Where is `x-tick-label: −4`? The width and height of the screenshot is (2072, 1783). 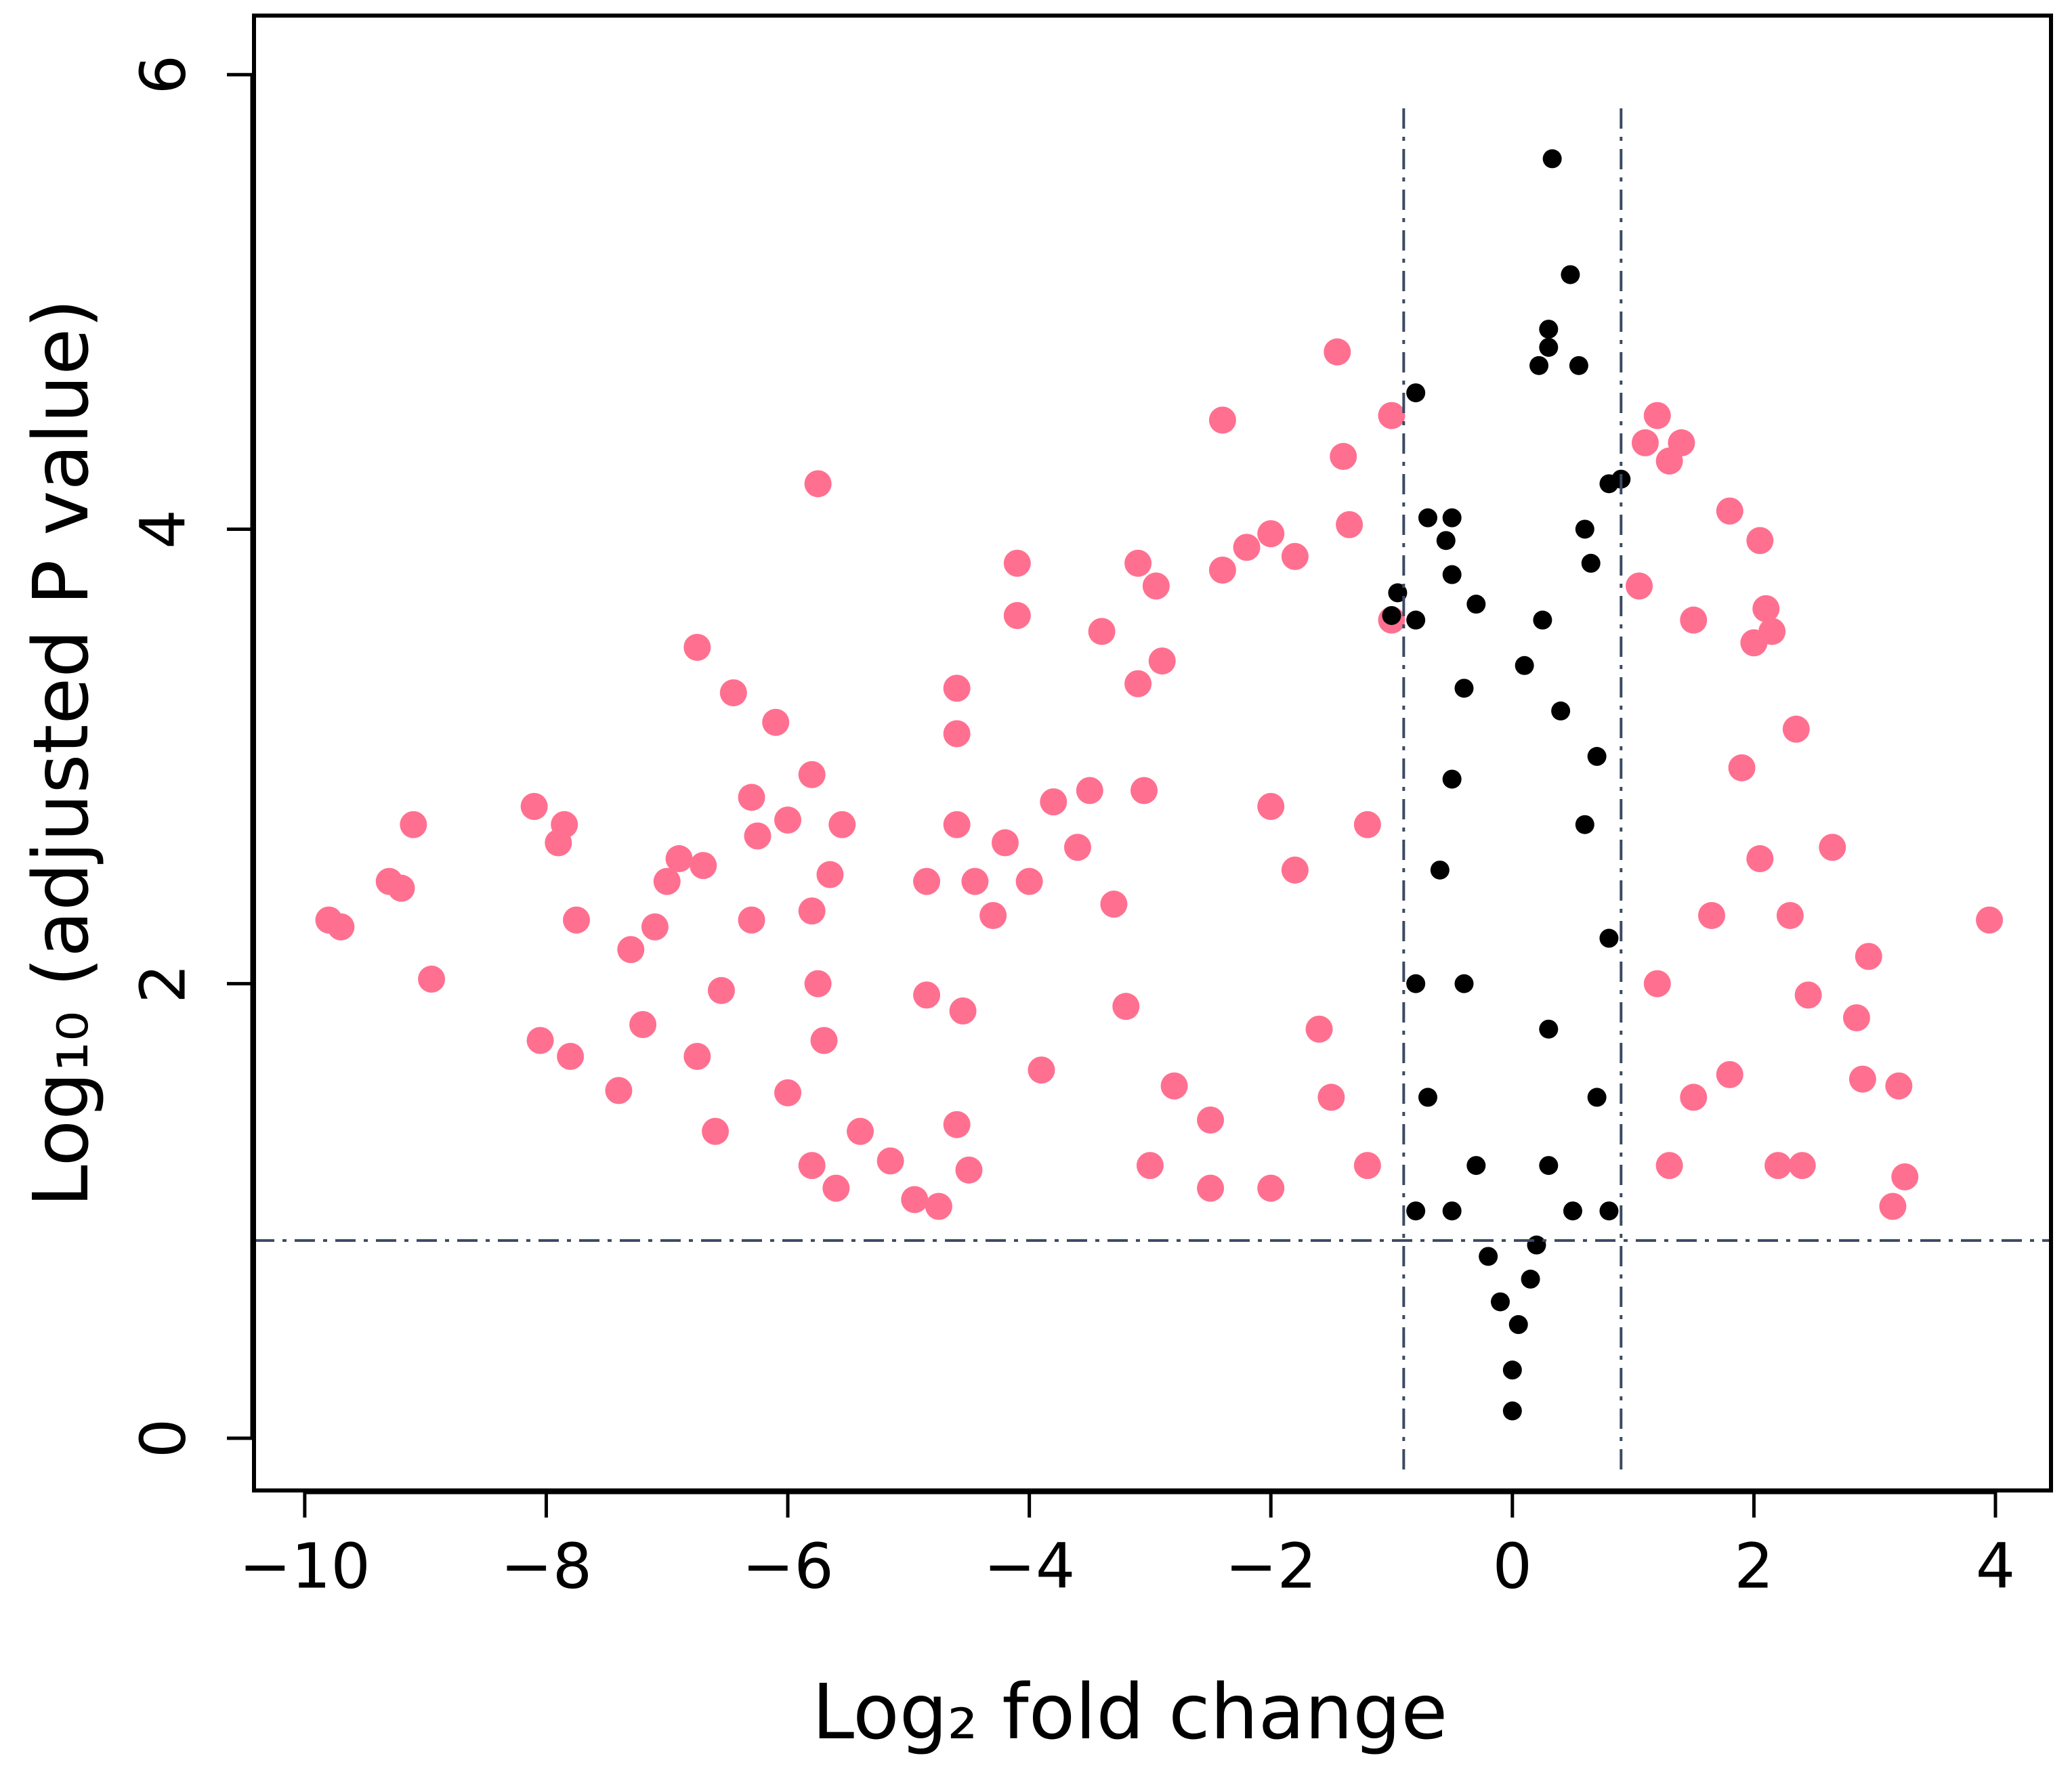 x-tick-label: −4 is located at coordinates (1030, 1566).